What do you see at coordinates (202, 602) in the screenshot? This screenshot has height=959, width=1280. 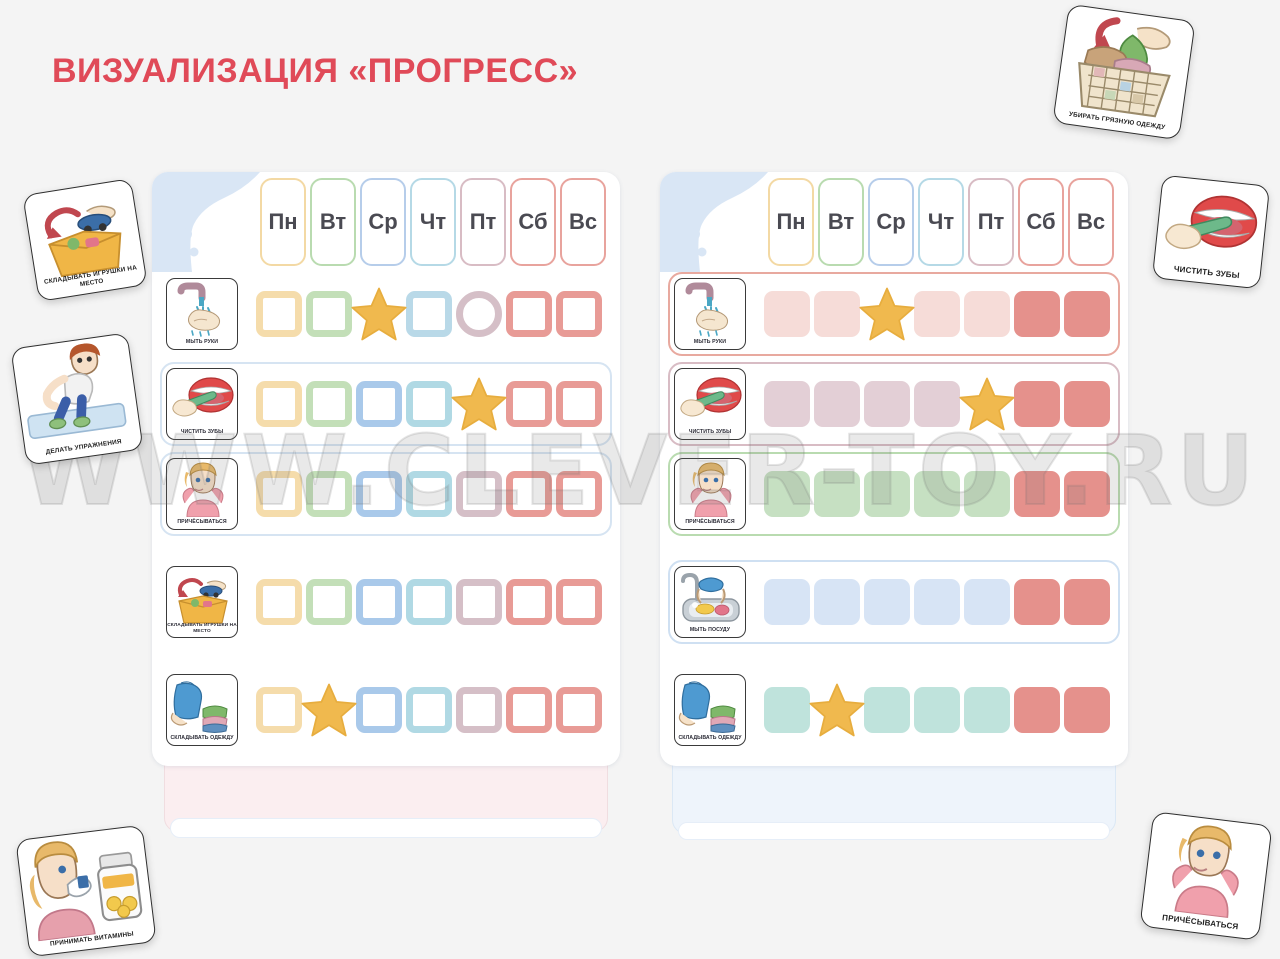 I see `put-toys-away-icon: СКЛАДЫВАТЬ ИГРУШКИ НА МЕСТО` at bounding box center [202, 602].